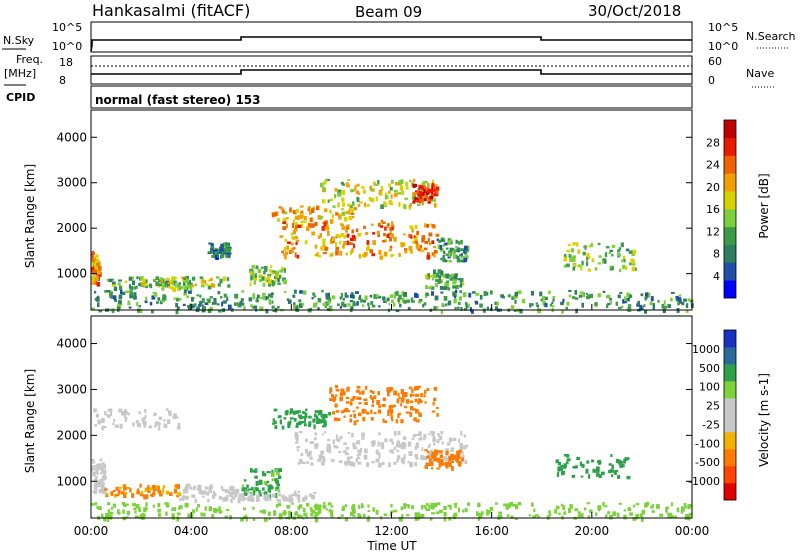 Image resolution: width=800 pixels, height=554 pixels. What do you see at coordinates (760, 73) in the screenshot?
I see `nave-label: Nave` at bounding box center [760, 73].